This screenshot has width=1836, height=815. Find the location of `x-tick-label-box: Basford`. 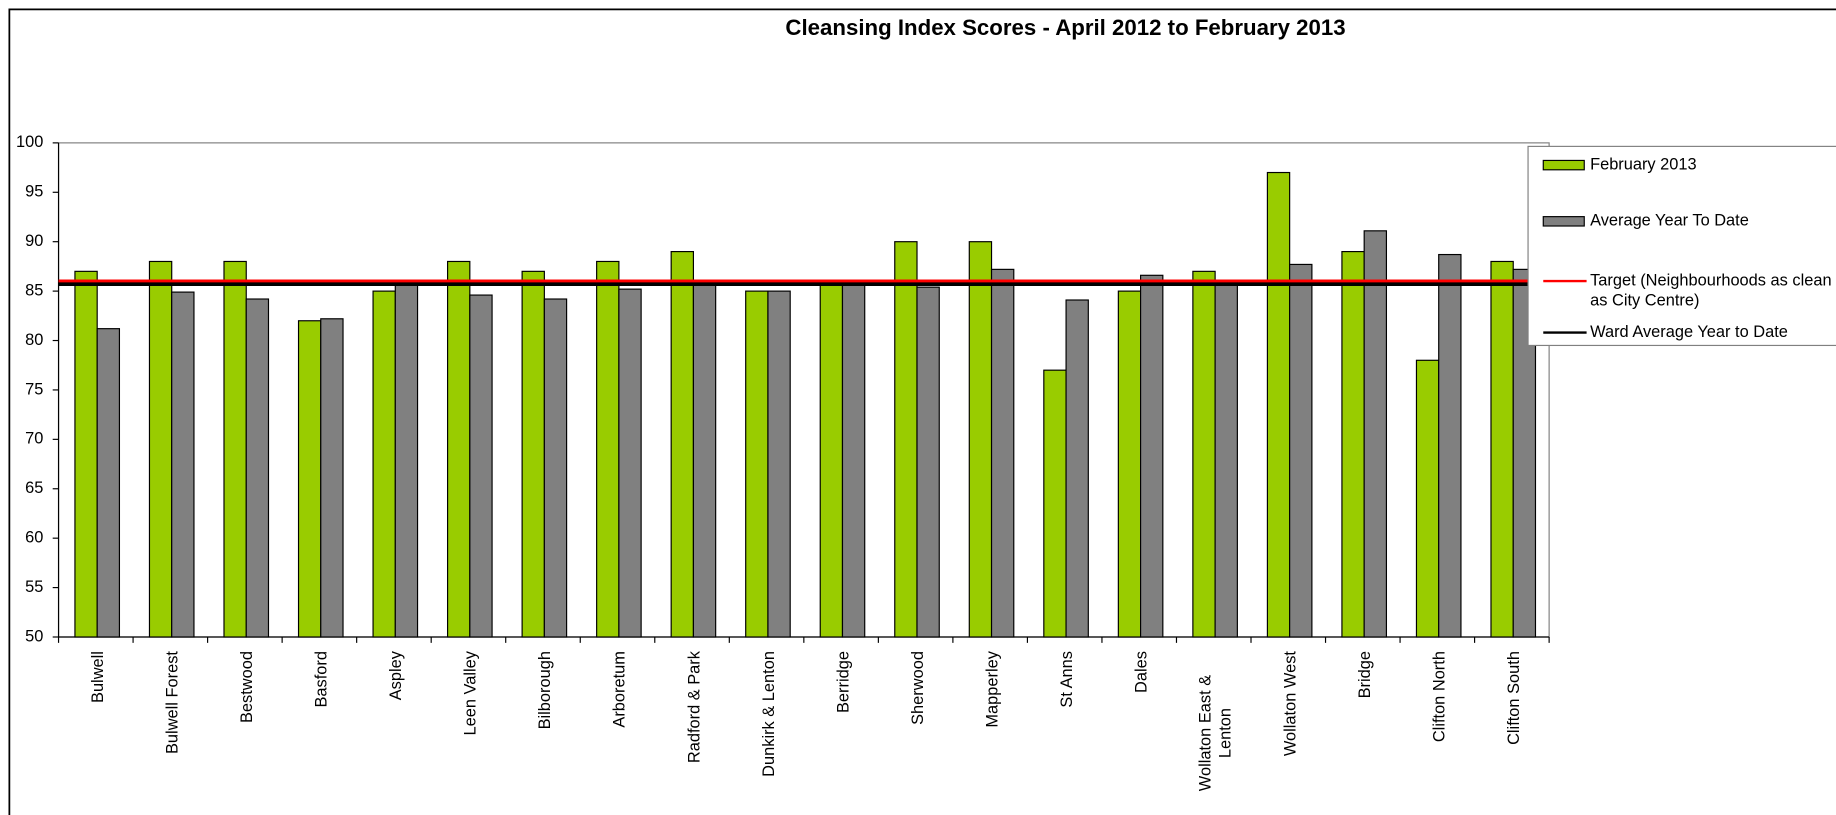

x-tick-label-box: Basford is located at coordinates (320, 679).